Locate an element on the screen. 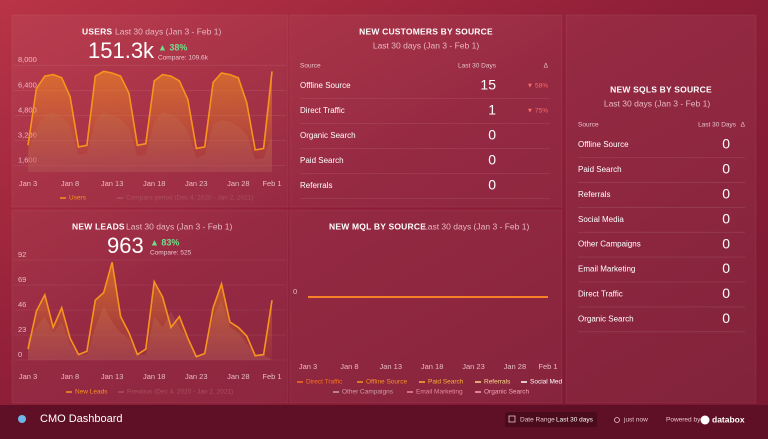 This screenshot has height=439, width=768. legend-label: Referrals is located at coordinates (497, 382).